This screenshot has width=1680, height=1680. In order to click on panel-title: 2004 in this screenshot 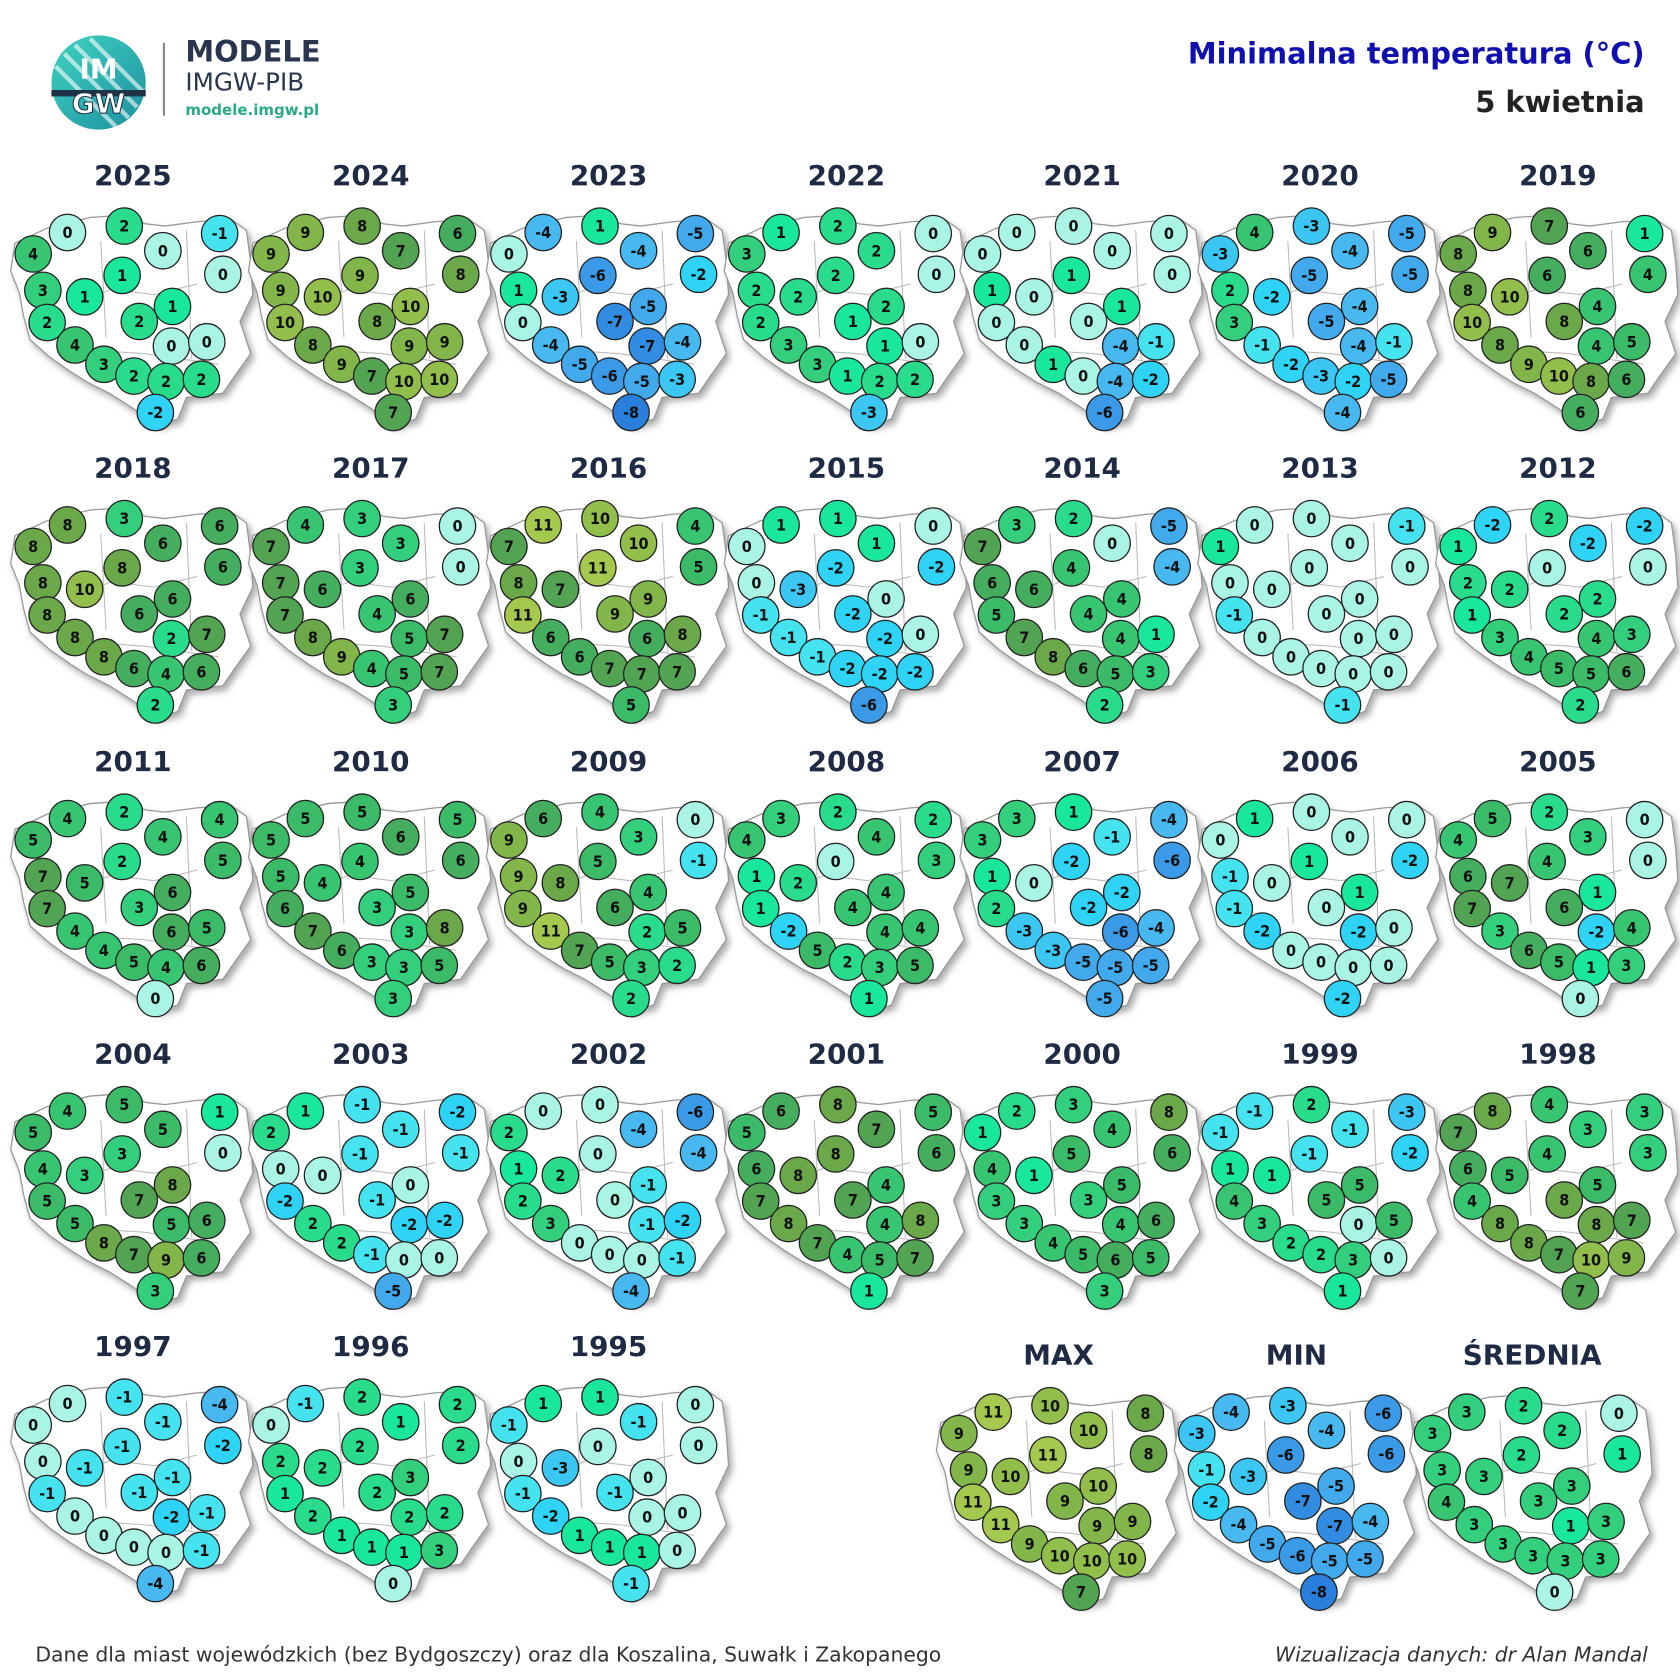, I will do `click(133, 1053)`.